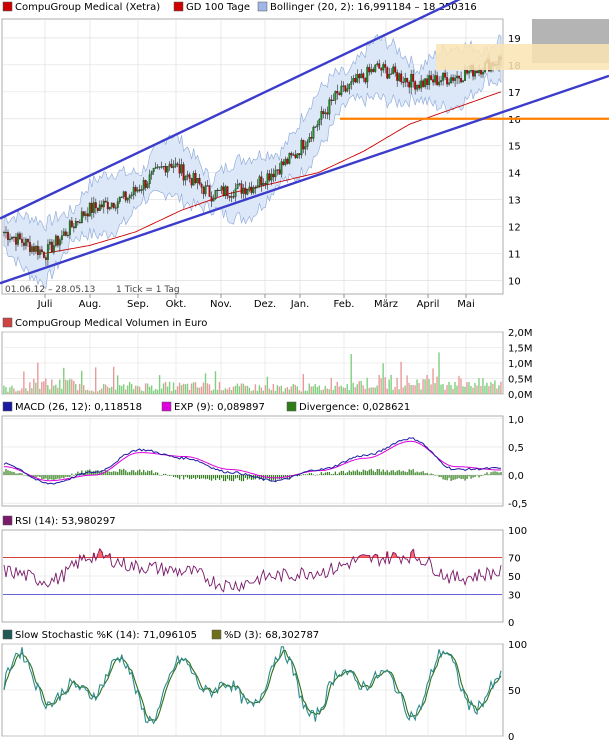  What do you see at coordinates (252, 461) in the screenshot?
I see `macd-line` at bounding box center [252, 461].